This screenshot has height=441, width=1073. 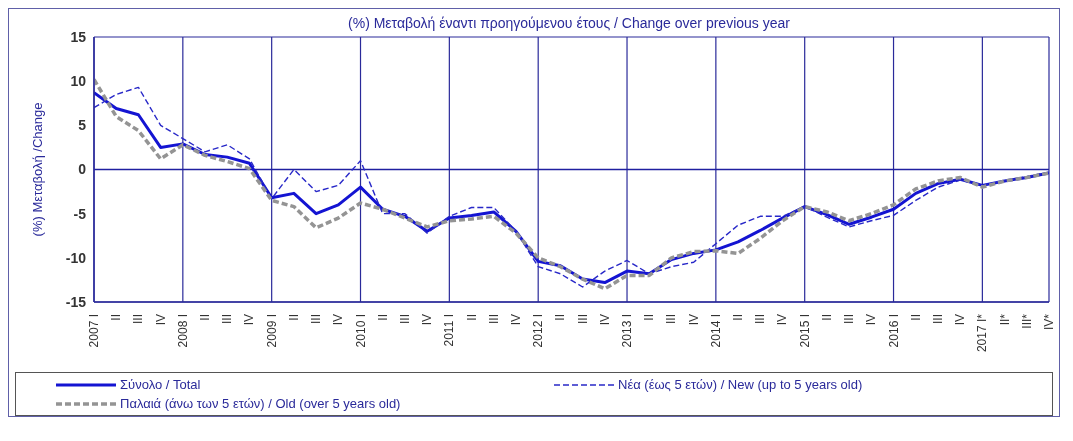 What do you see at coordinates (1026, 321) in the screenshot?
I see `x-tick-label: III*` at bounding box center [1026, 321].